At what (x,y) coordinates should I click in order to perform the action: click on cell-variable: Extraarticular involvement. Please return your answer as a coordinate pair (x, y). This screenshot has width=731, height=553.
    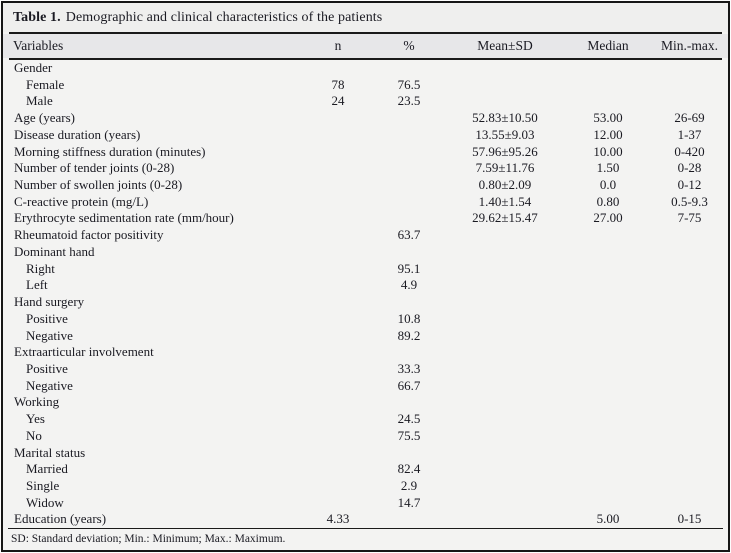
    Looking at the image, I should click on (84, 352).